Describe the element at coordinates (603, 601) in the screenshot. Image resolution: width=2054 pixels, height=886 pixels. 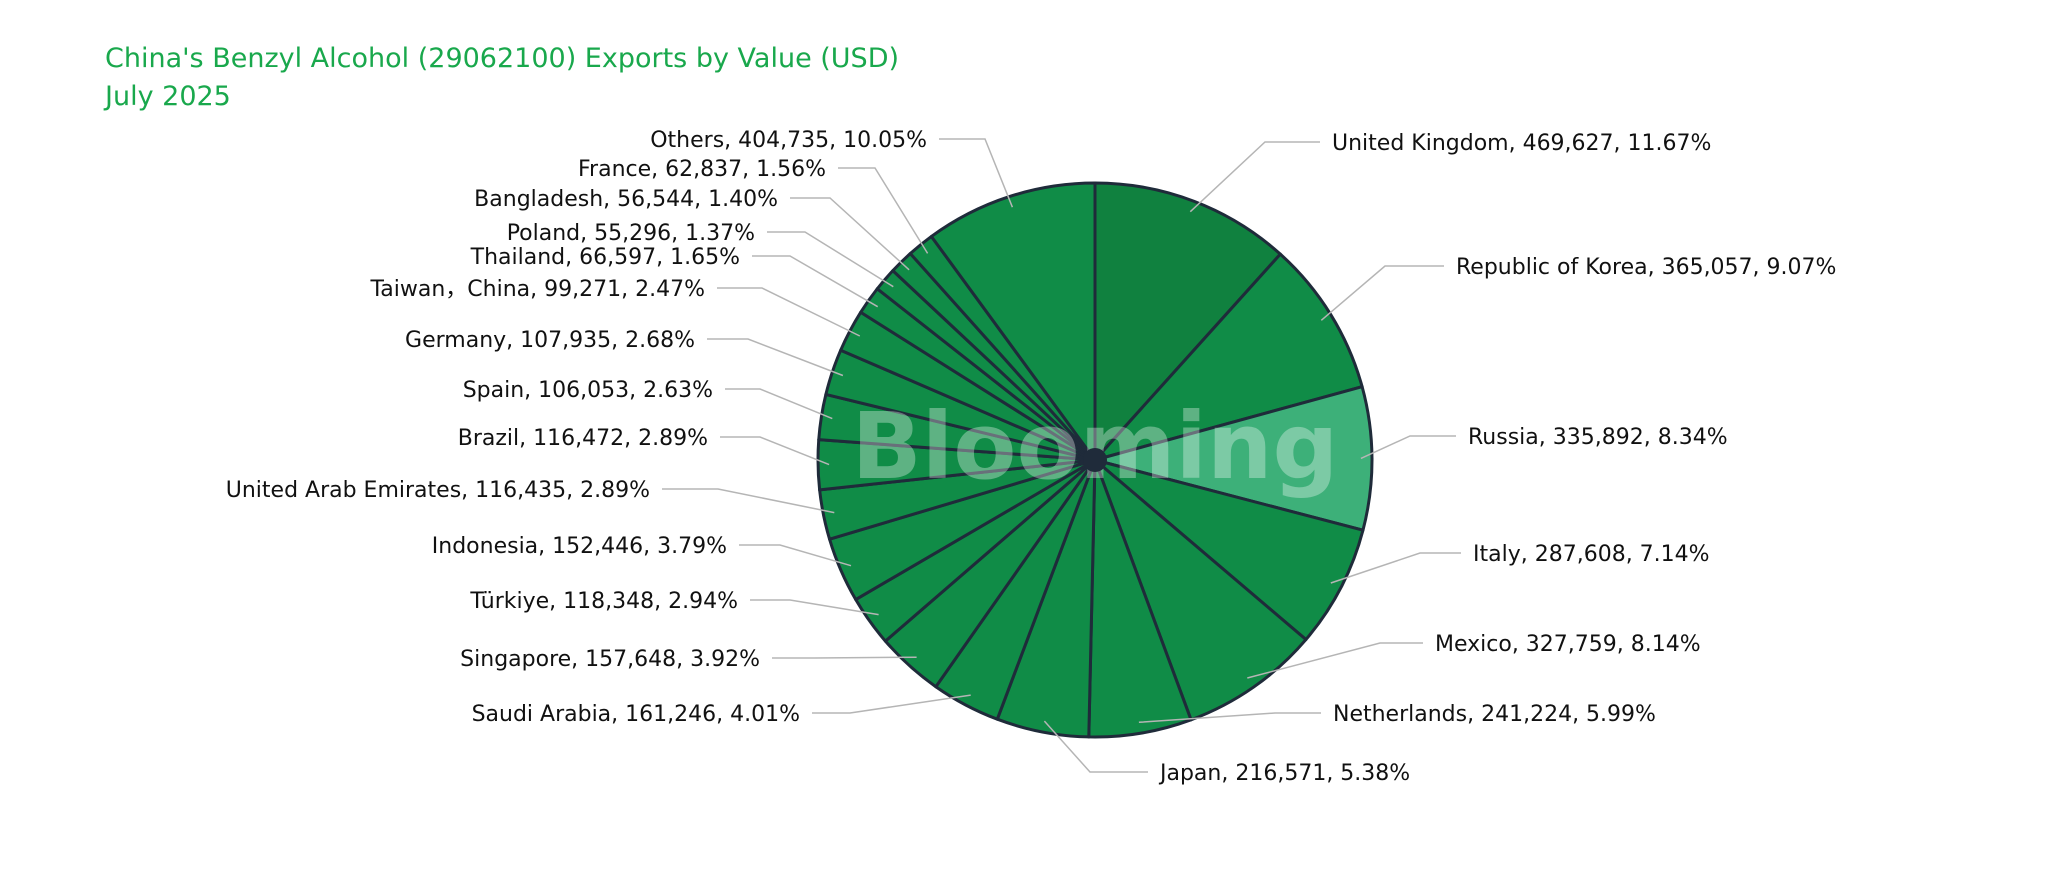
I see `slice-label-t-rkiye: Türkiye, 118,348, 2.94%` at that location.